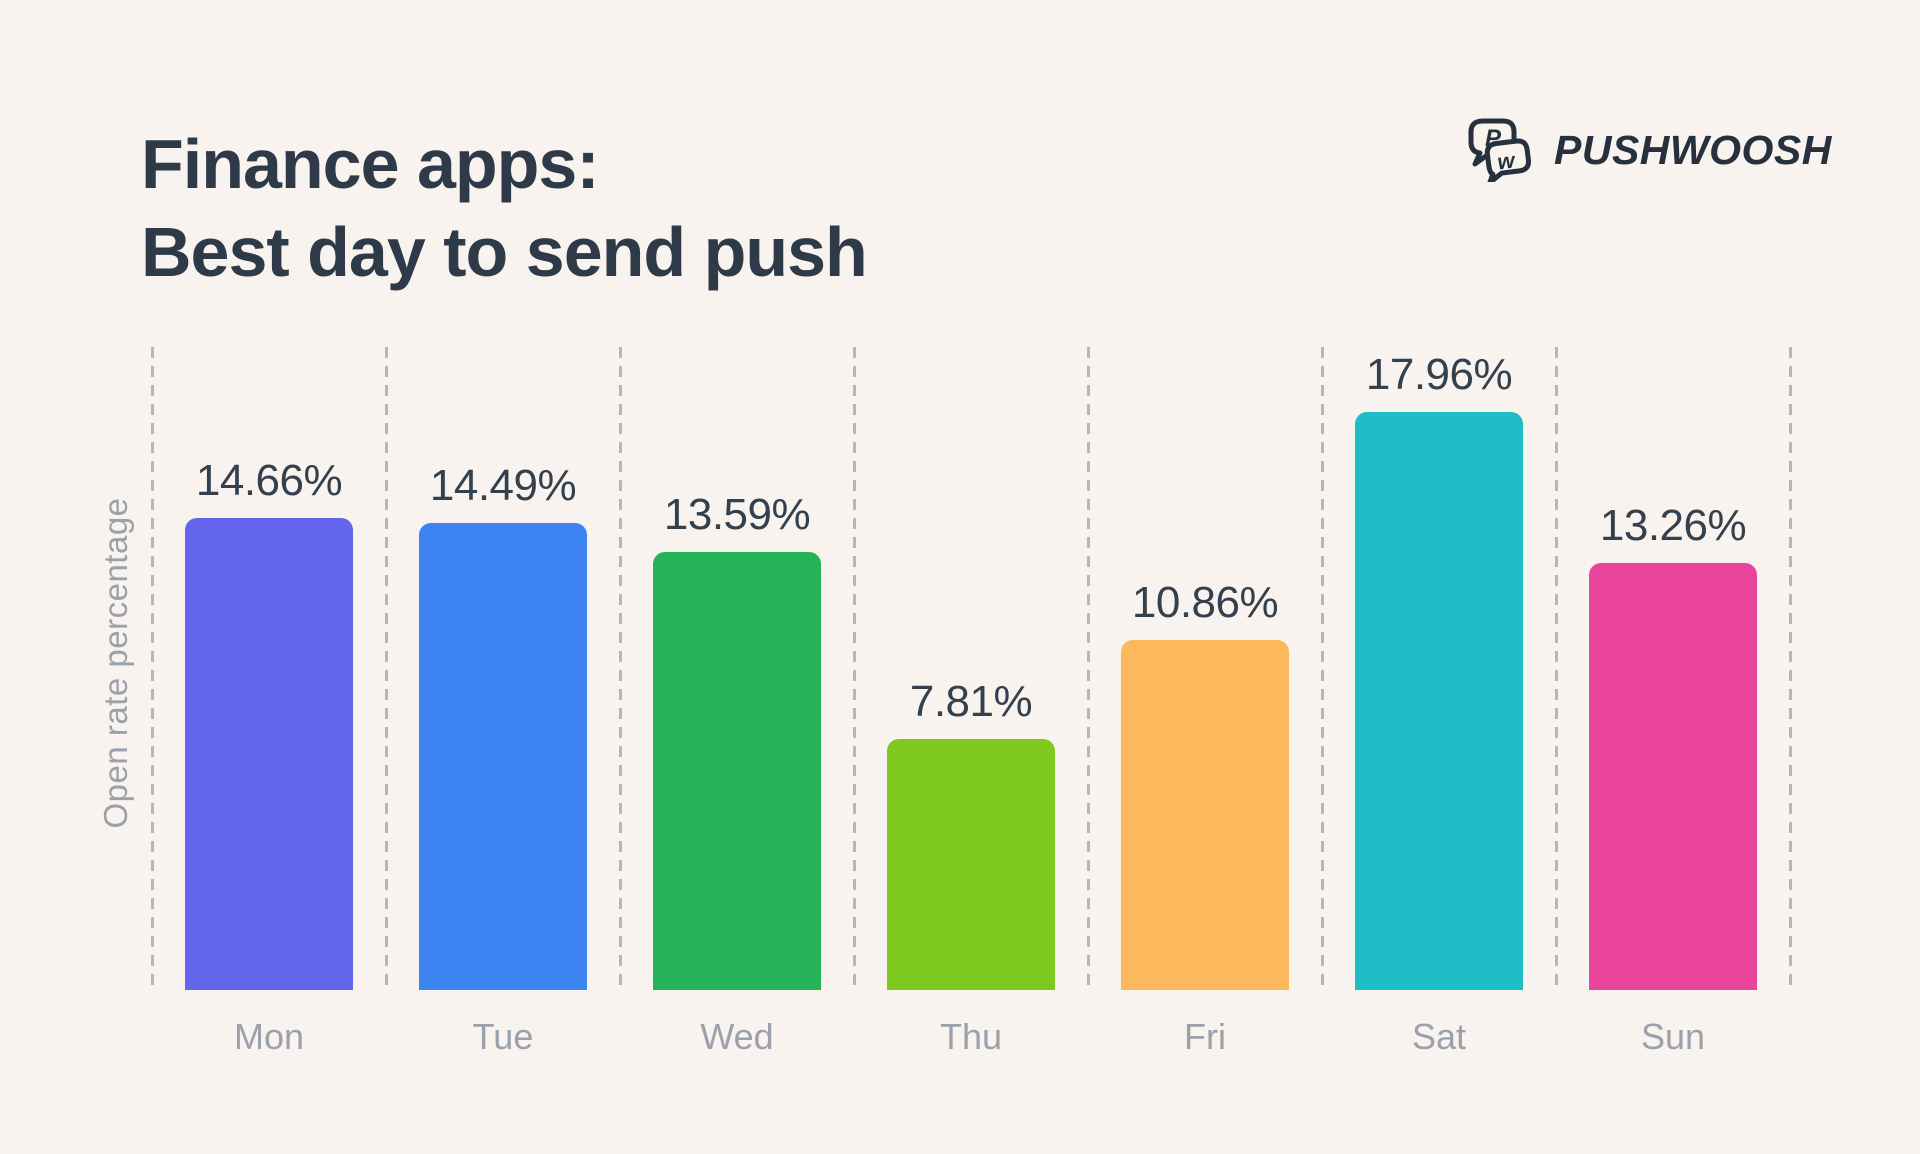 The height and width of the screenshot is (1154, 1920). What do you see at coordinates (737, 1036) in the screenshot?
I see `x-tick-label-wed: Wed` at bounding box center [737, 1036].